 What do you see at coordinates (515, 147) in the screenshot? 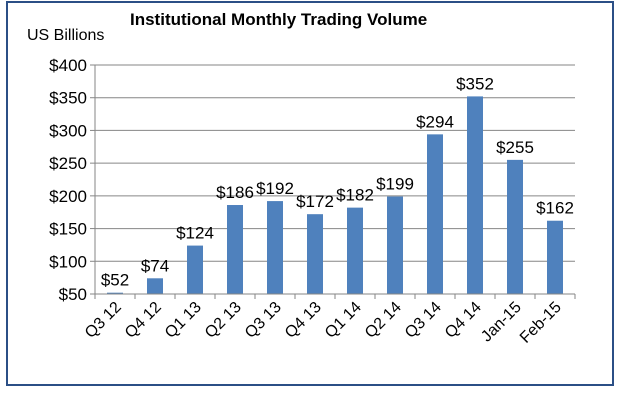
I see `data-label: $255` at bounding box center [515, 147].